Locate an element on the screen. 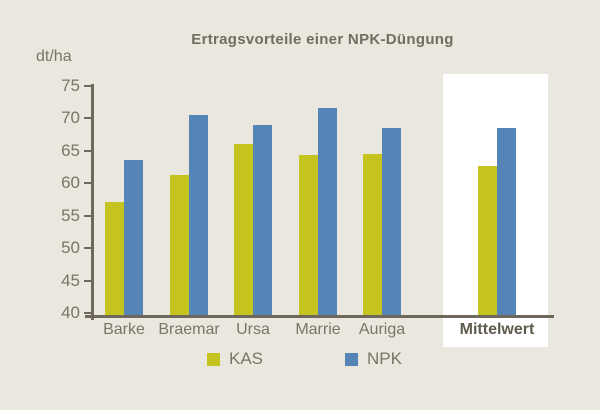 The height and width of the screenshot is (410, 600). y-axis-unit-label: dt/ha is located at coordinates (54, 56).